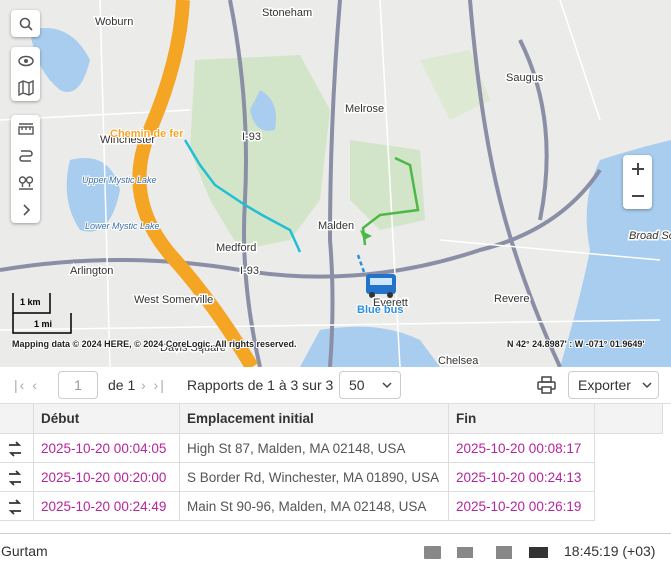 The image size is (671, 569). I want to click on time-cell: 2025-10-20 00:08:17, so click(522, 448).